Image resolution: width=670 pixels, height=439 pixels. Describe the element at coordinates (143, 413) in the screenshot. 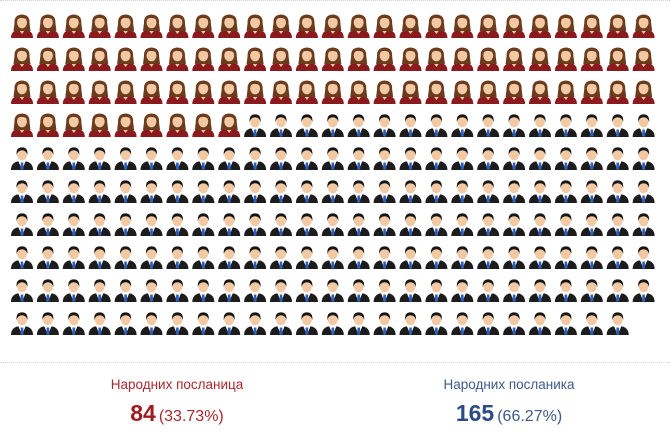

I see `legend-women-count: 84` at that location.